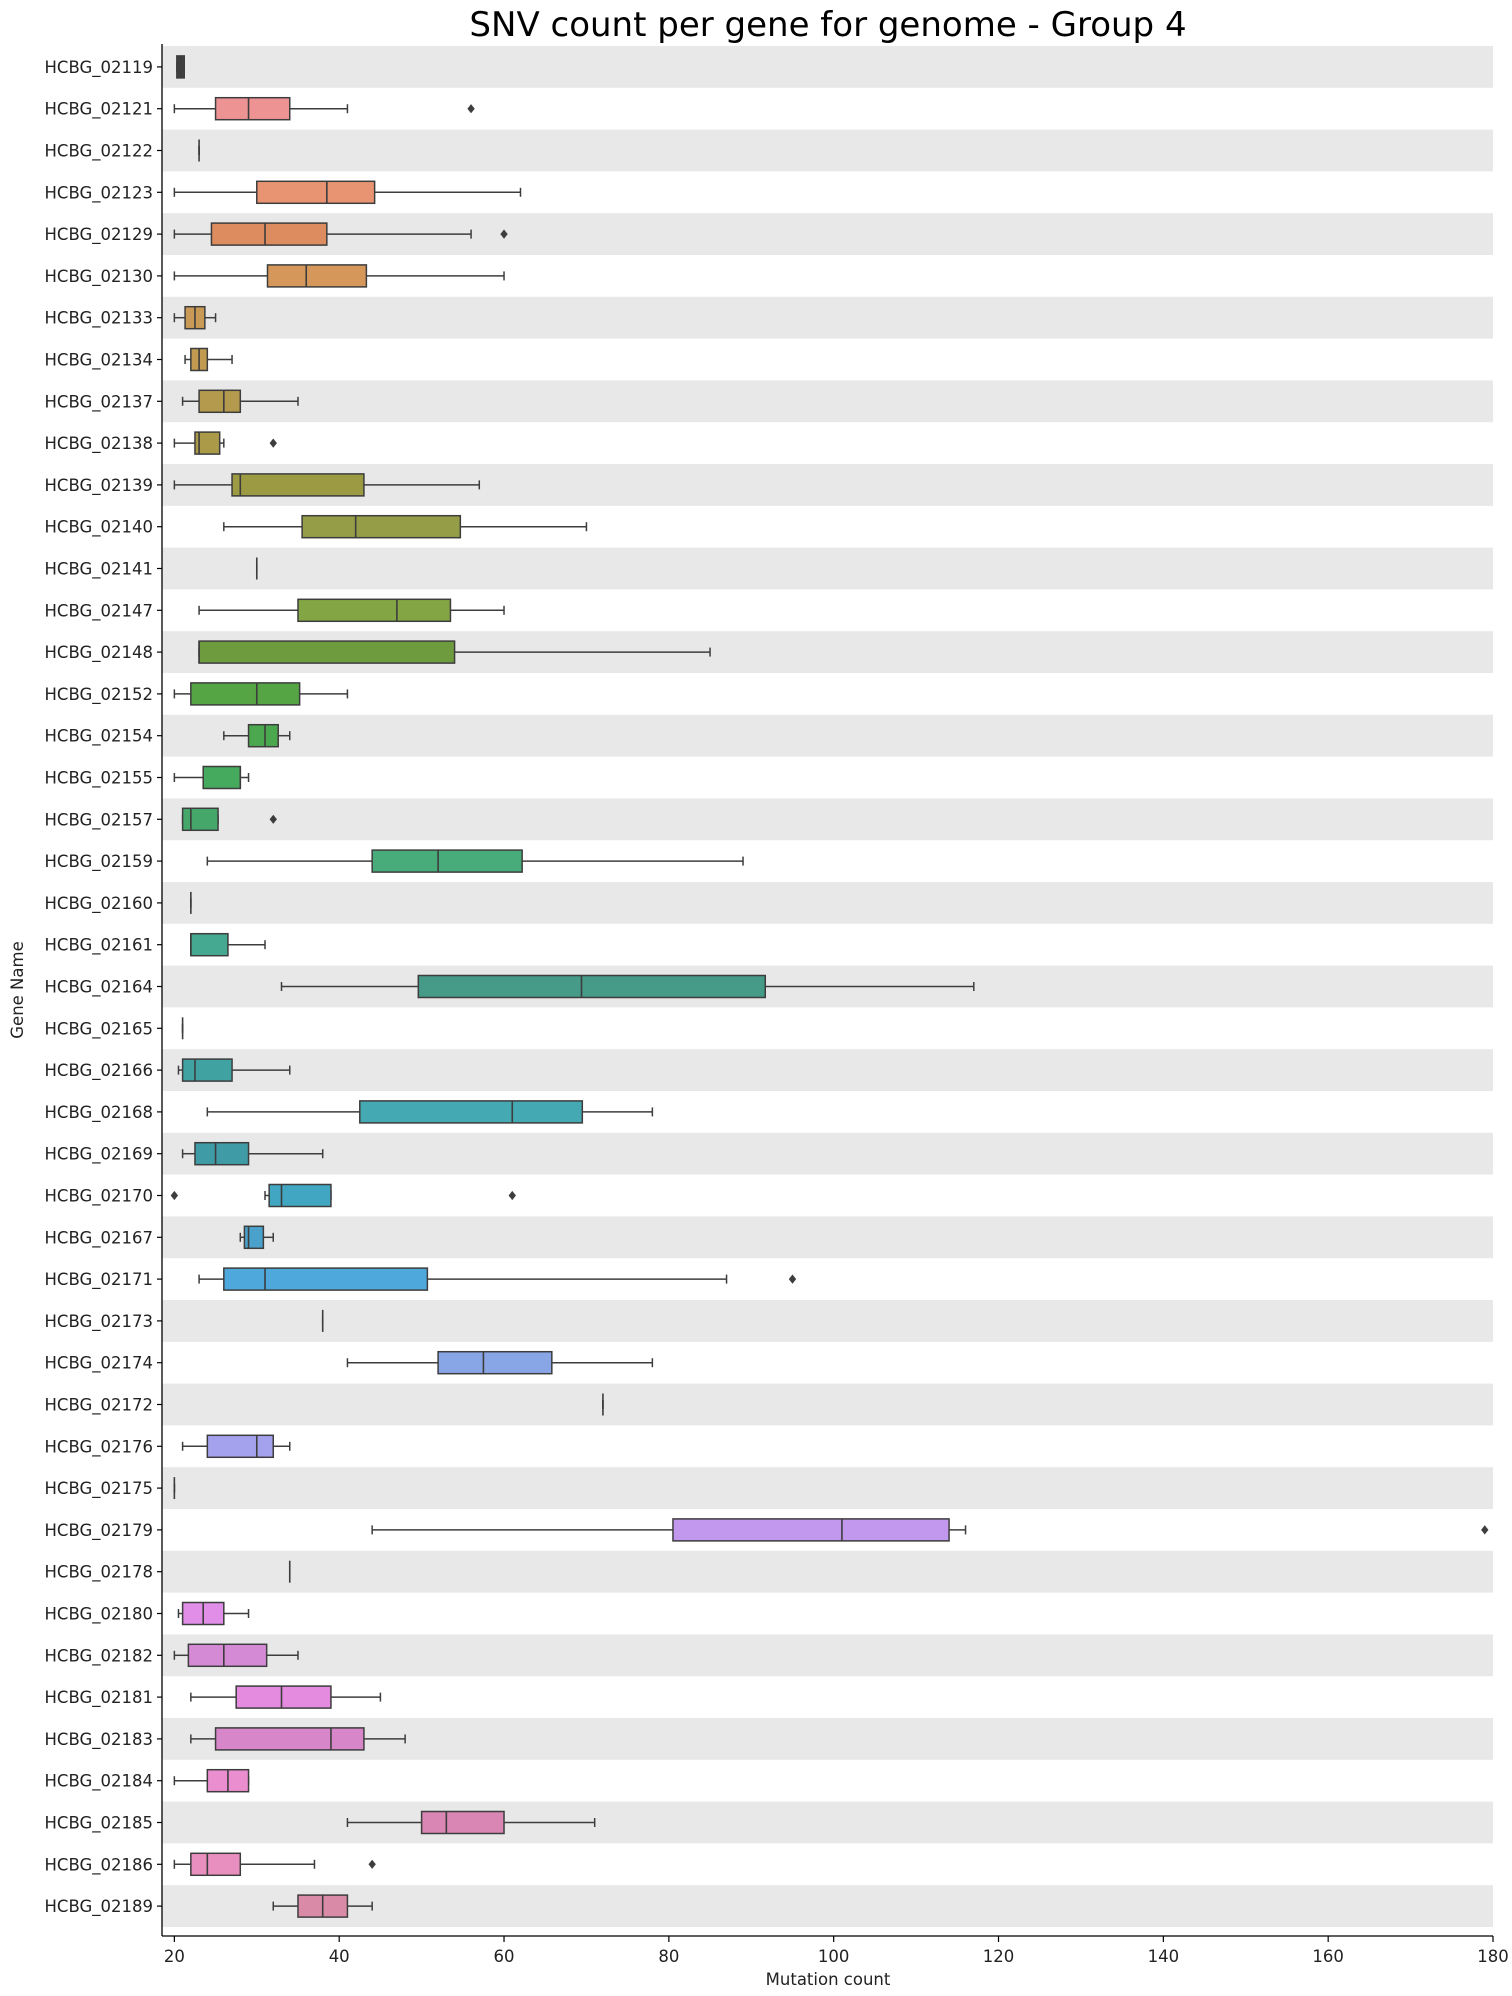 This screenshot has height=1996, width=1512. Describe the element at coordinates (99, 695) in the screenshot. I see `y-tick-label: HCBG_02152` at that location.